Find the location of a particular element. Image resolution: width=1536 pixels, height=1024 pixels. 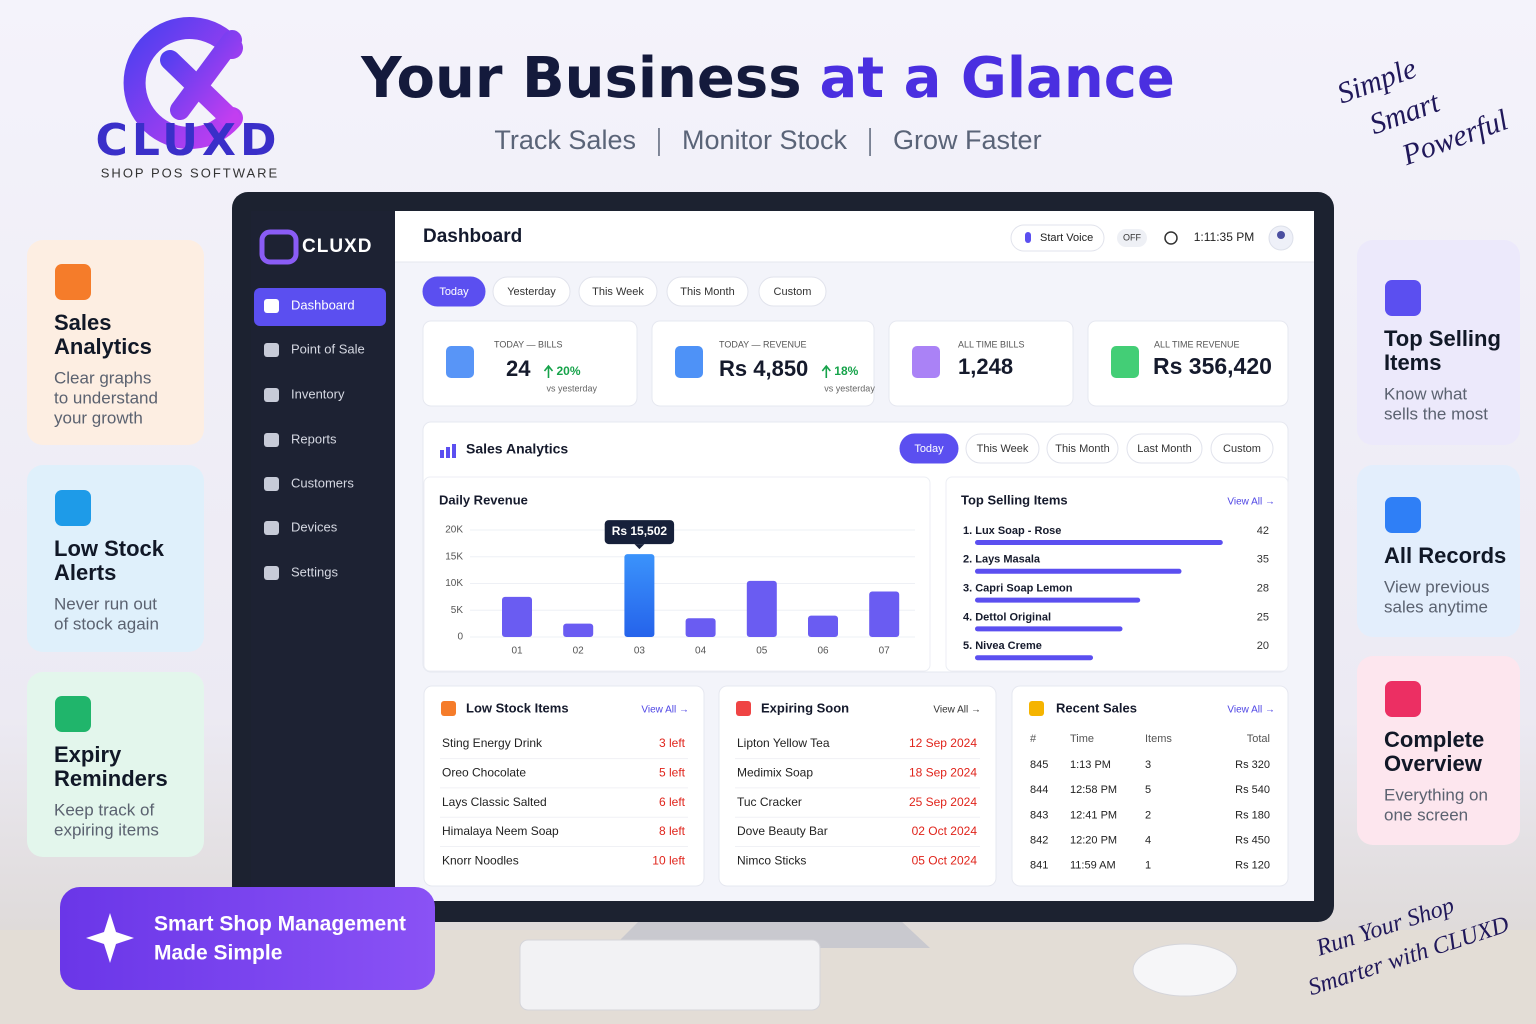

voice-toggle is located at coordinates (1132, 238).